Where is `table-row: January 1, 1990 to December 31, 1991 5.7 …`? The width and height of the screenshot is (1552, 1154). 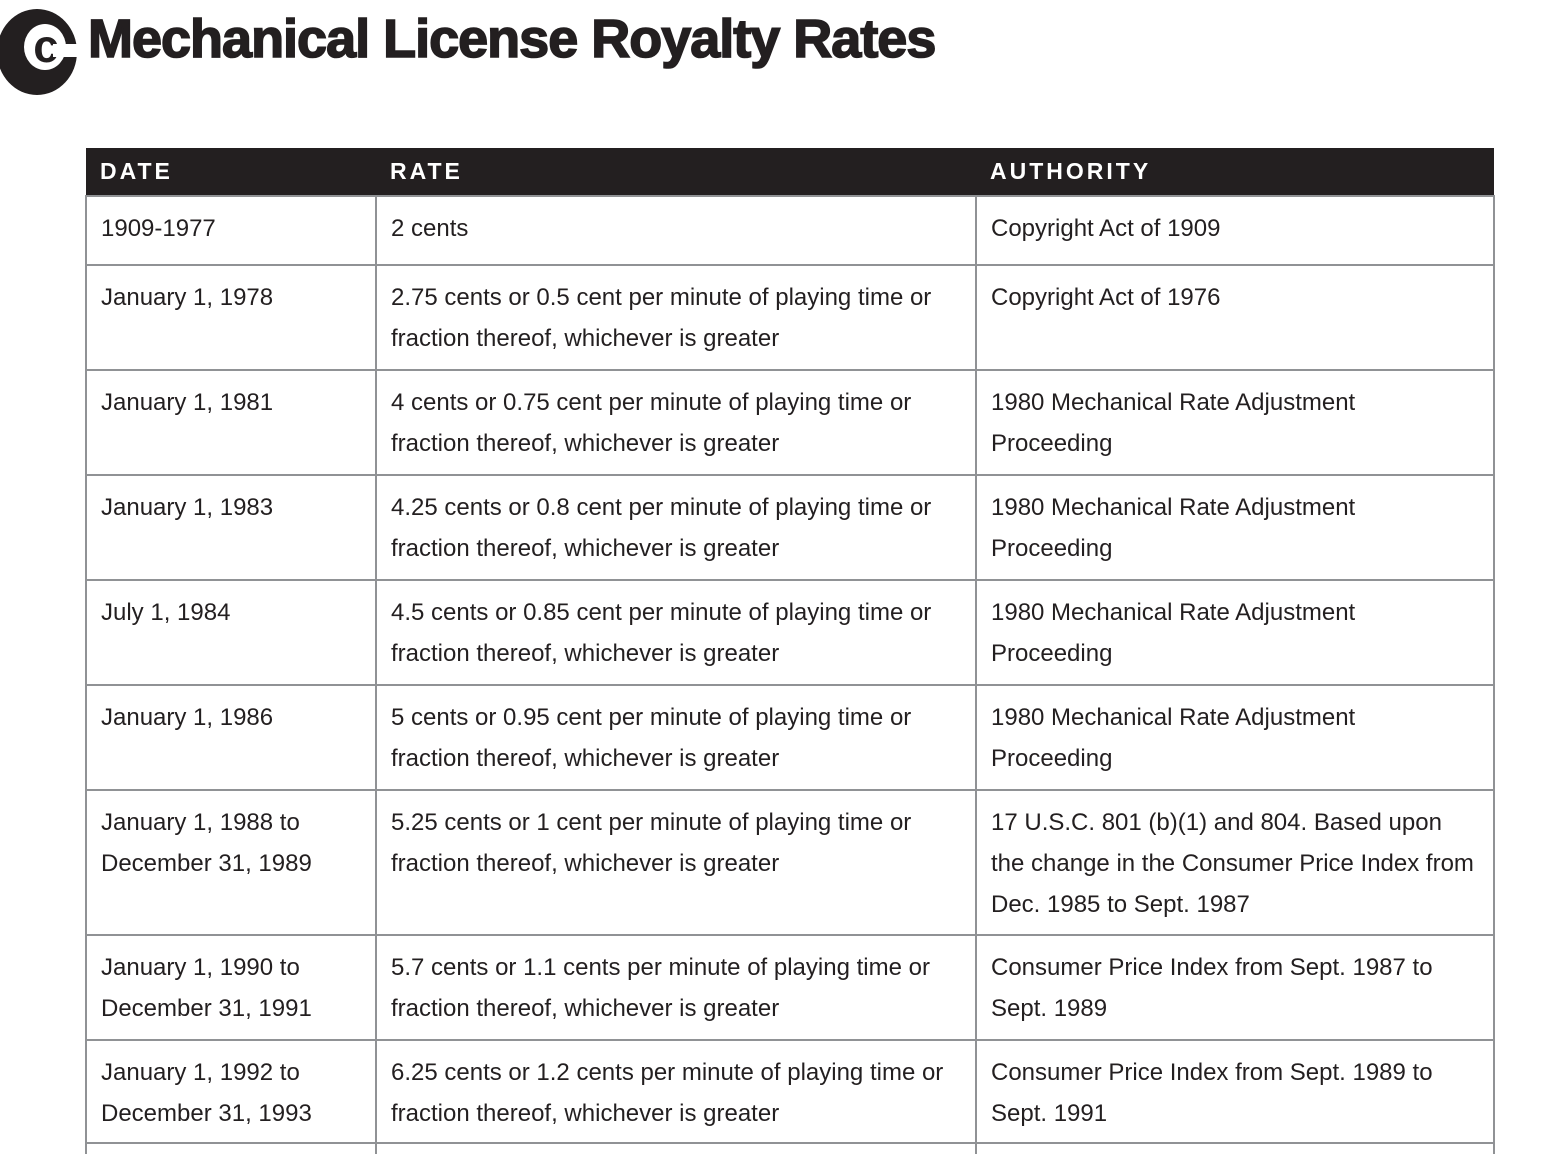 table-row: January 1, 1990 to December 31, 1991 5.7 … is located at coordinates (790, 987).